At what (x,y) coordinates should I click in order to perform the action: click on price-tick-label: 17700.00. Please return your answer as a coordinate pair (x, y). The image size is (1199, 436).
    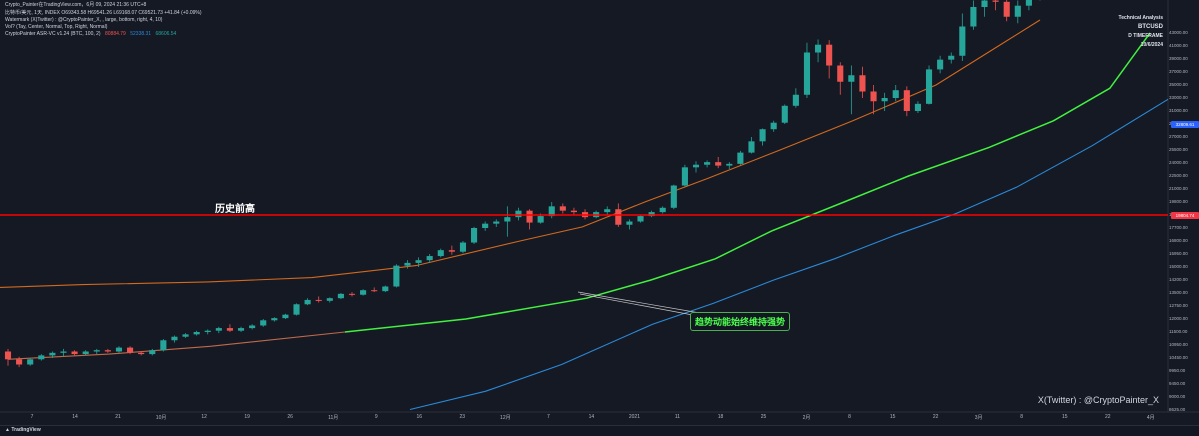
    Looking at the image, I should click on (1178, 227).